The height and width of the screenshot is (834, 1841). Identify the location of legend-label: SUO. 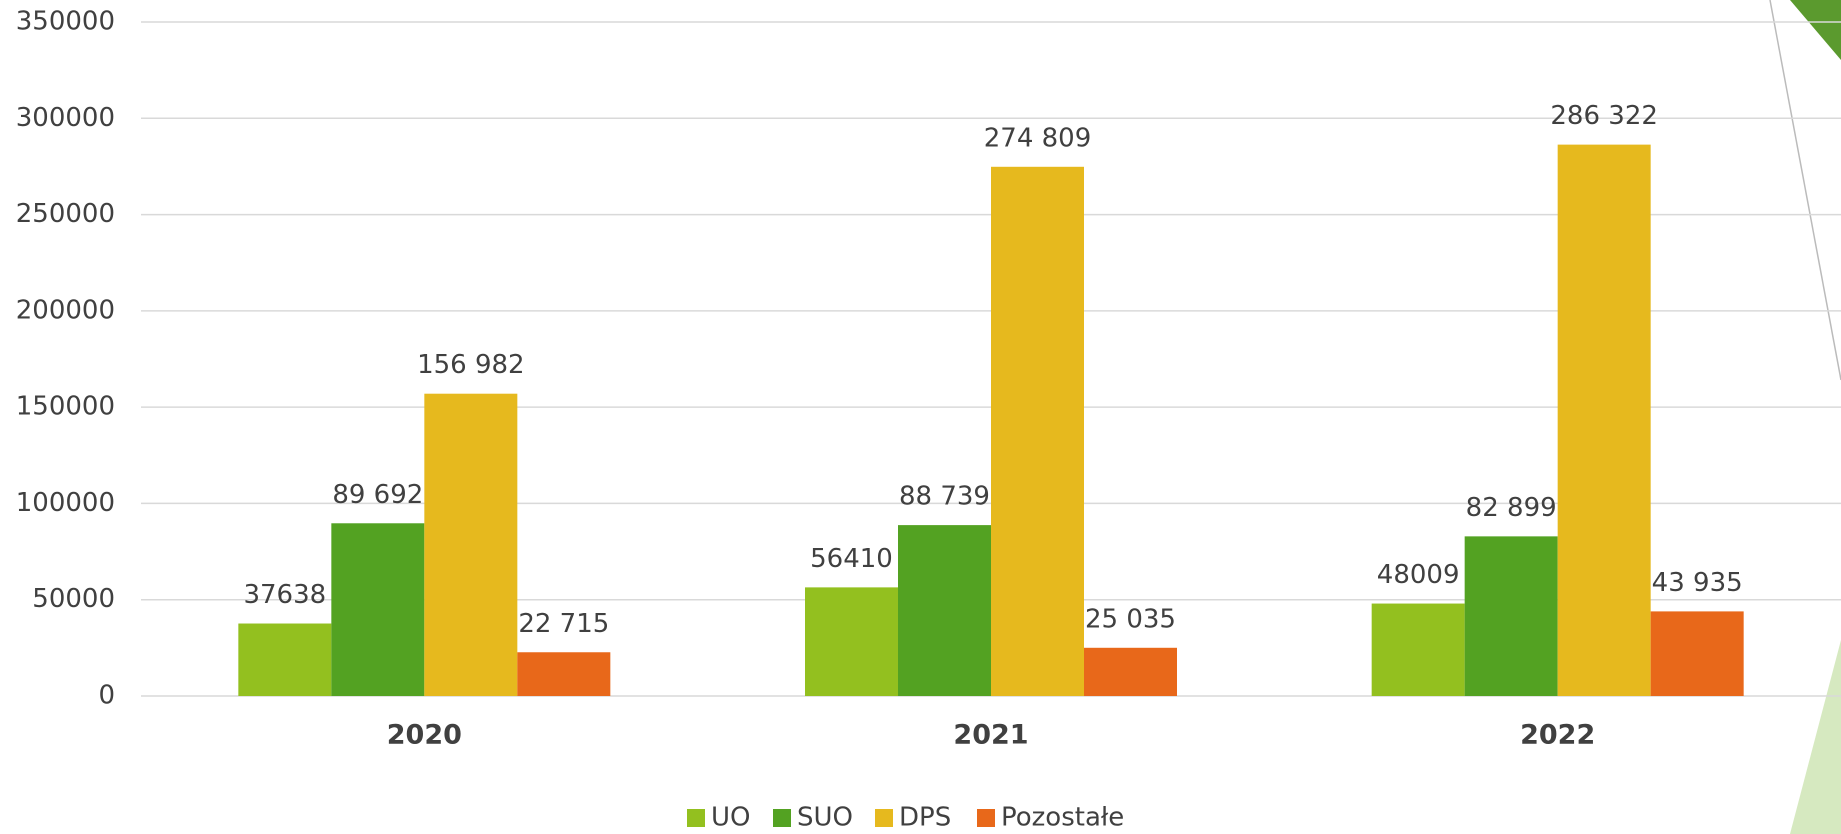
(825, 818).